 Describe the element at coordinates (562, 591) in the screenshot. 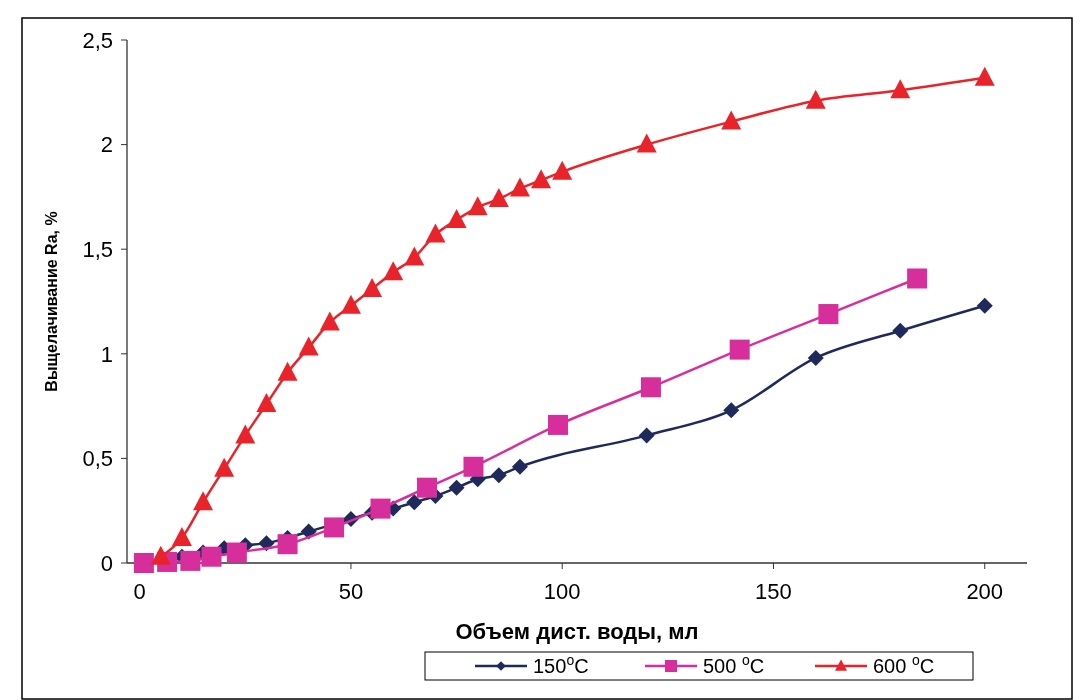

I see `x-tick-label: 100` at that location.